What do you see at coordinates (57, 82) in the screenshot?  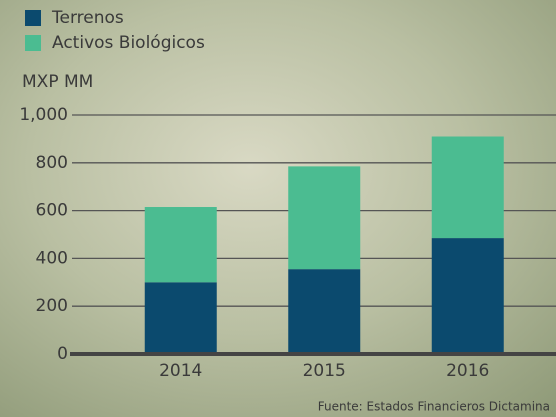 I see `y-axis-label: MXP MM` at bounding box center [57, 82].